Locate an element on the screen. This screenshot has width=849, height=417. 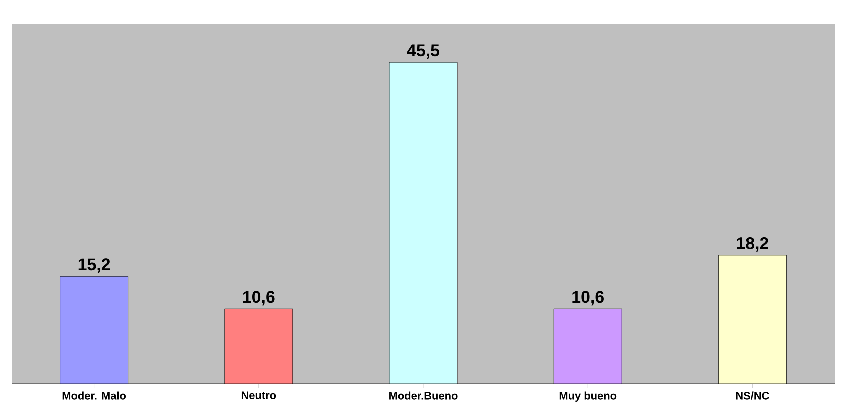
x-tick-label: Neutro is located at coordinates (259, 396).